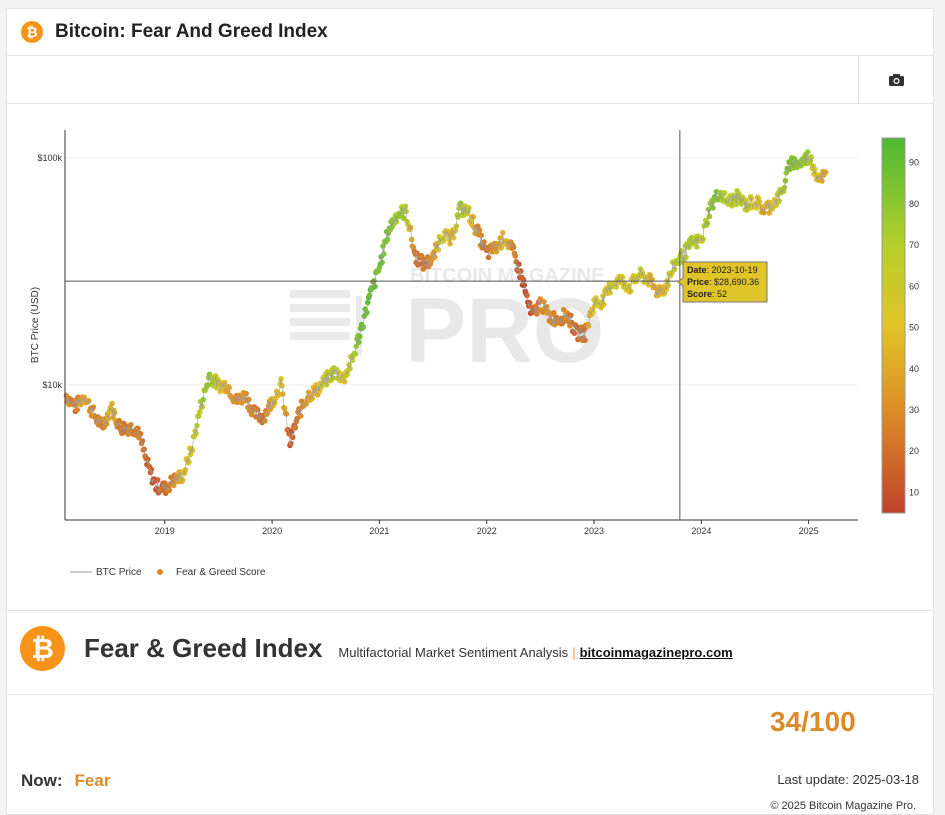 Image resolution: width=945 pixels, height=815 pixels. I want to click on colorbar, so click(893, 325).